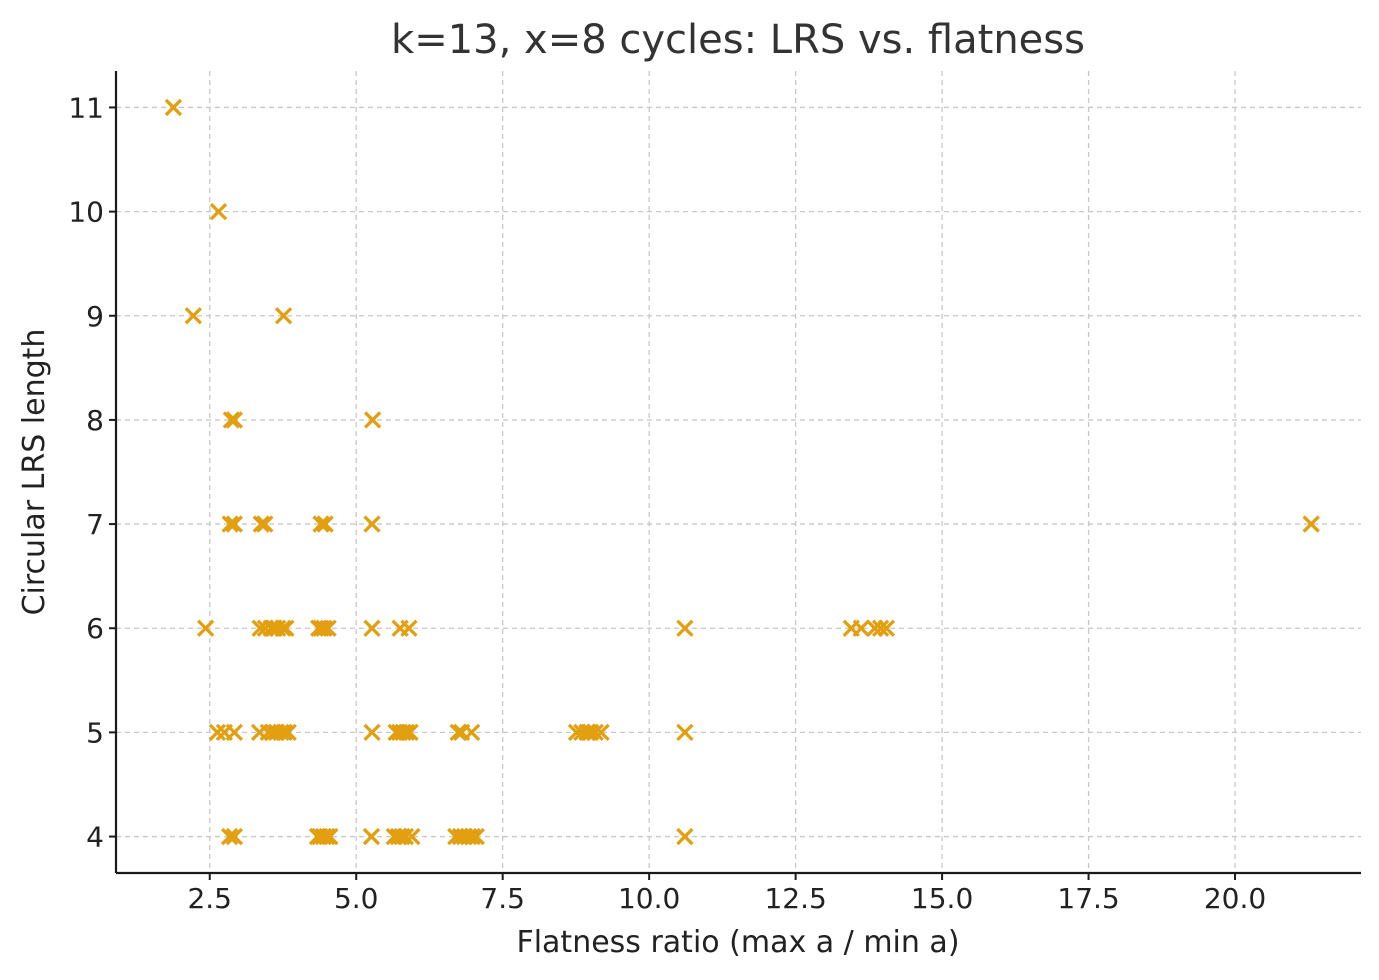  Describe the element at coordinates (502, 898) in the screenshot. I see `x-tick-label: 7.5` at that location.